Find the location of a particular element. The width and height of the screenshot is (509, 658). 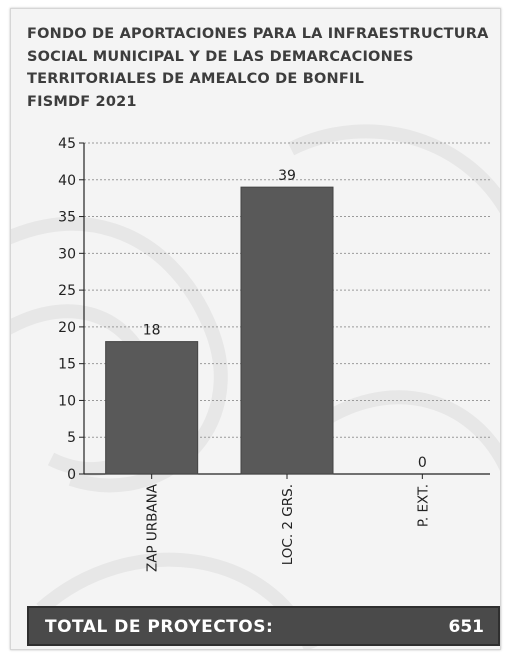

x-category-label: ZAP URBANA is located at coordinates (153, 527).